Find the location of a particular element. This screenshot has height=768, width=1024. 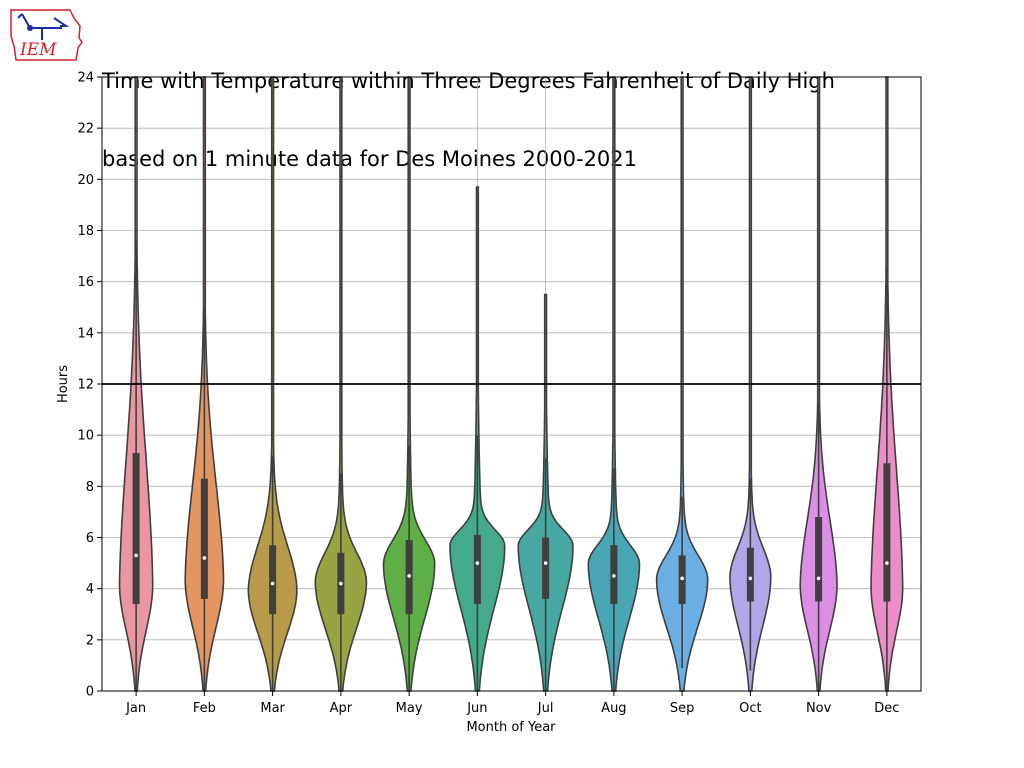

y-tick-label: 24 is located at coordinates (85, 78).